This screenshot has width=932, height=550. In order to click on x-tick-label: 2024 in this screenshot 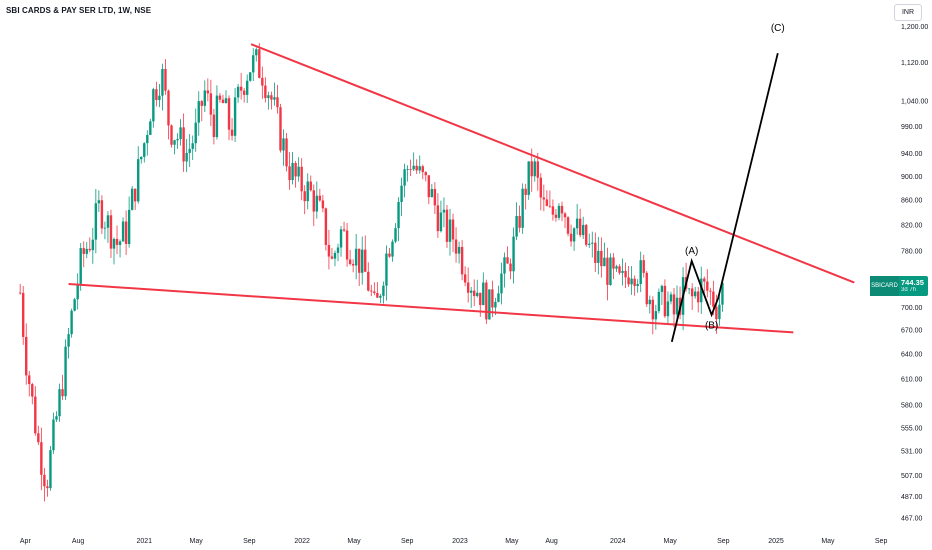, I will do `click(618, 541)`.